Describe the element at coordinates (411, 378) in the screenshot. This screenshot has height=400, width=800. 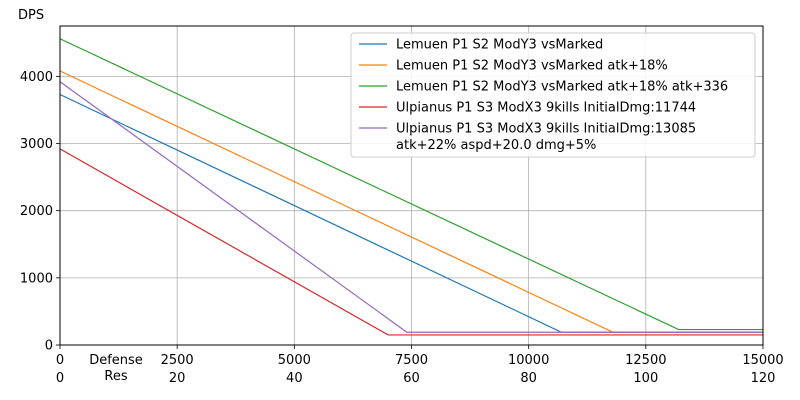
I see `x-tick-label-res: 60` at that location.